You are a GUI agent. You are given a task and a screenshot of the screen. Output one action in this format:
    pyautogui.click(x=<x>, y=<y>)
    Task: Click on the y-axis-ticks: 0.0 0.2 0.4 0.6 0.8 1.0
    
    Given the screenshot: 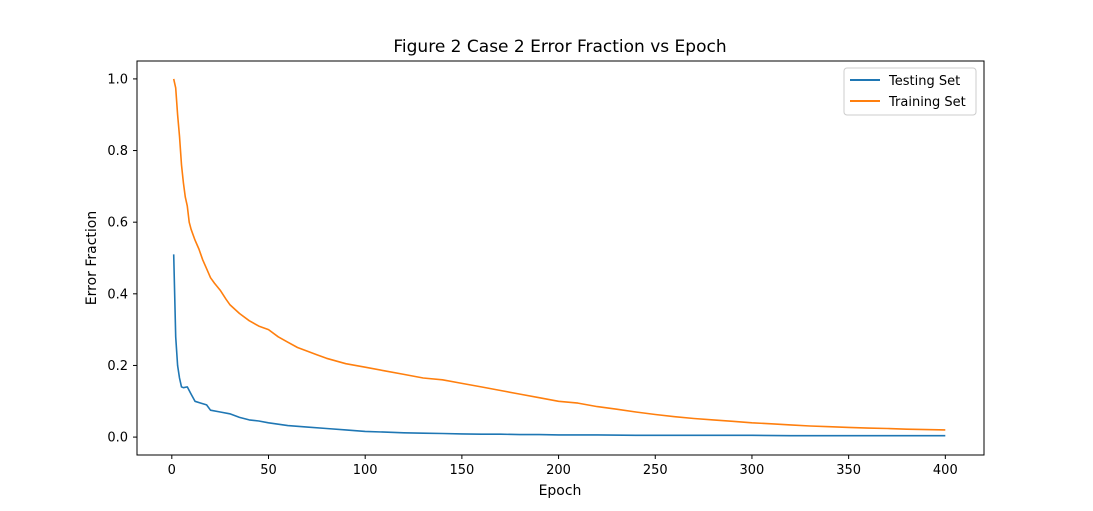 What is the action you would take?
    pyautogui.click(x=122, y=259)
    